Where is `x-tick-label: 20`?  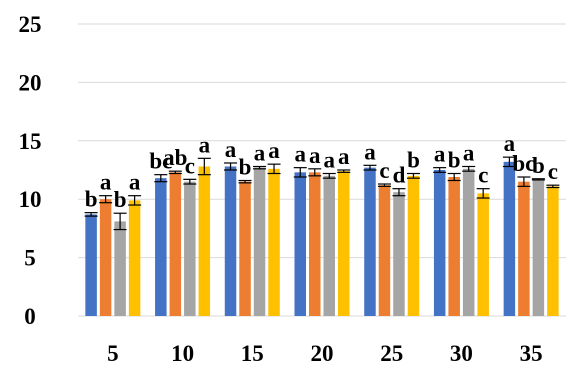
x-tick-label: 20 is located at coordinates (322, 353).